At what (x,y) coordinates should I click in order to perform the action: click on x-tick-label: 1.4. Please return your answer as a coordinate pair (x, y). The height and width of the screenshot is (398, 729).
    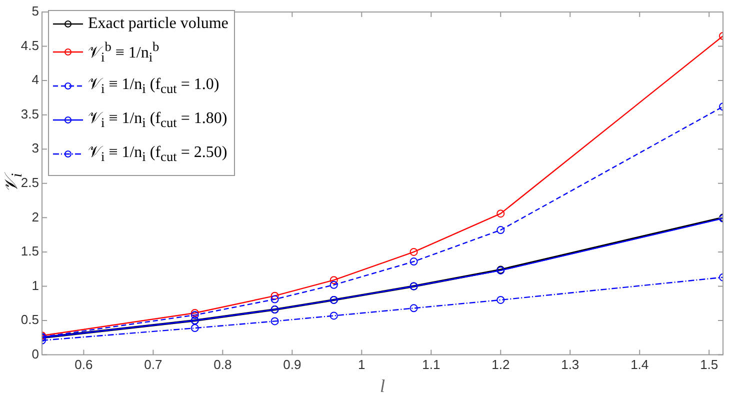
    Looking at the image, I should click on (639, 364).